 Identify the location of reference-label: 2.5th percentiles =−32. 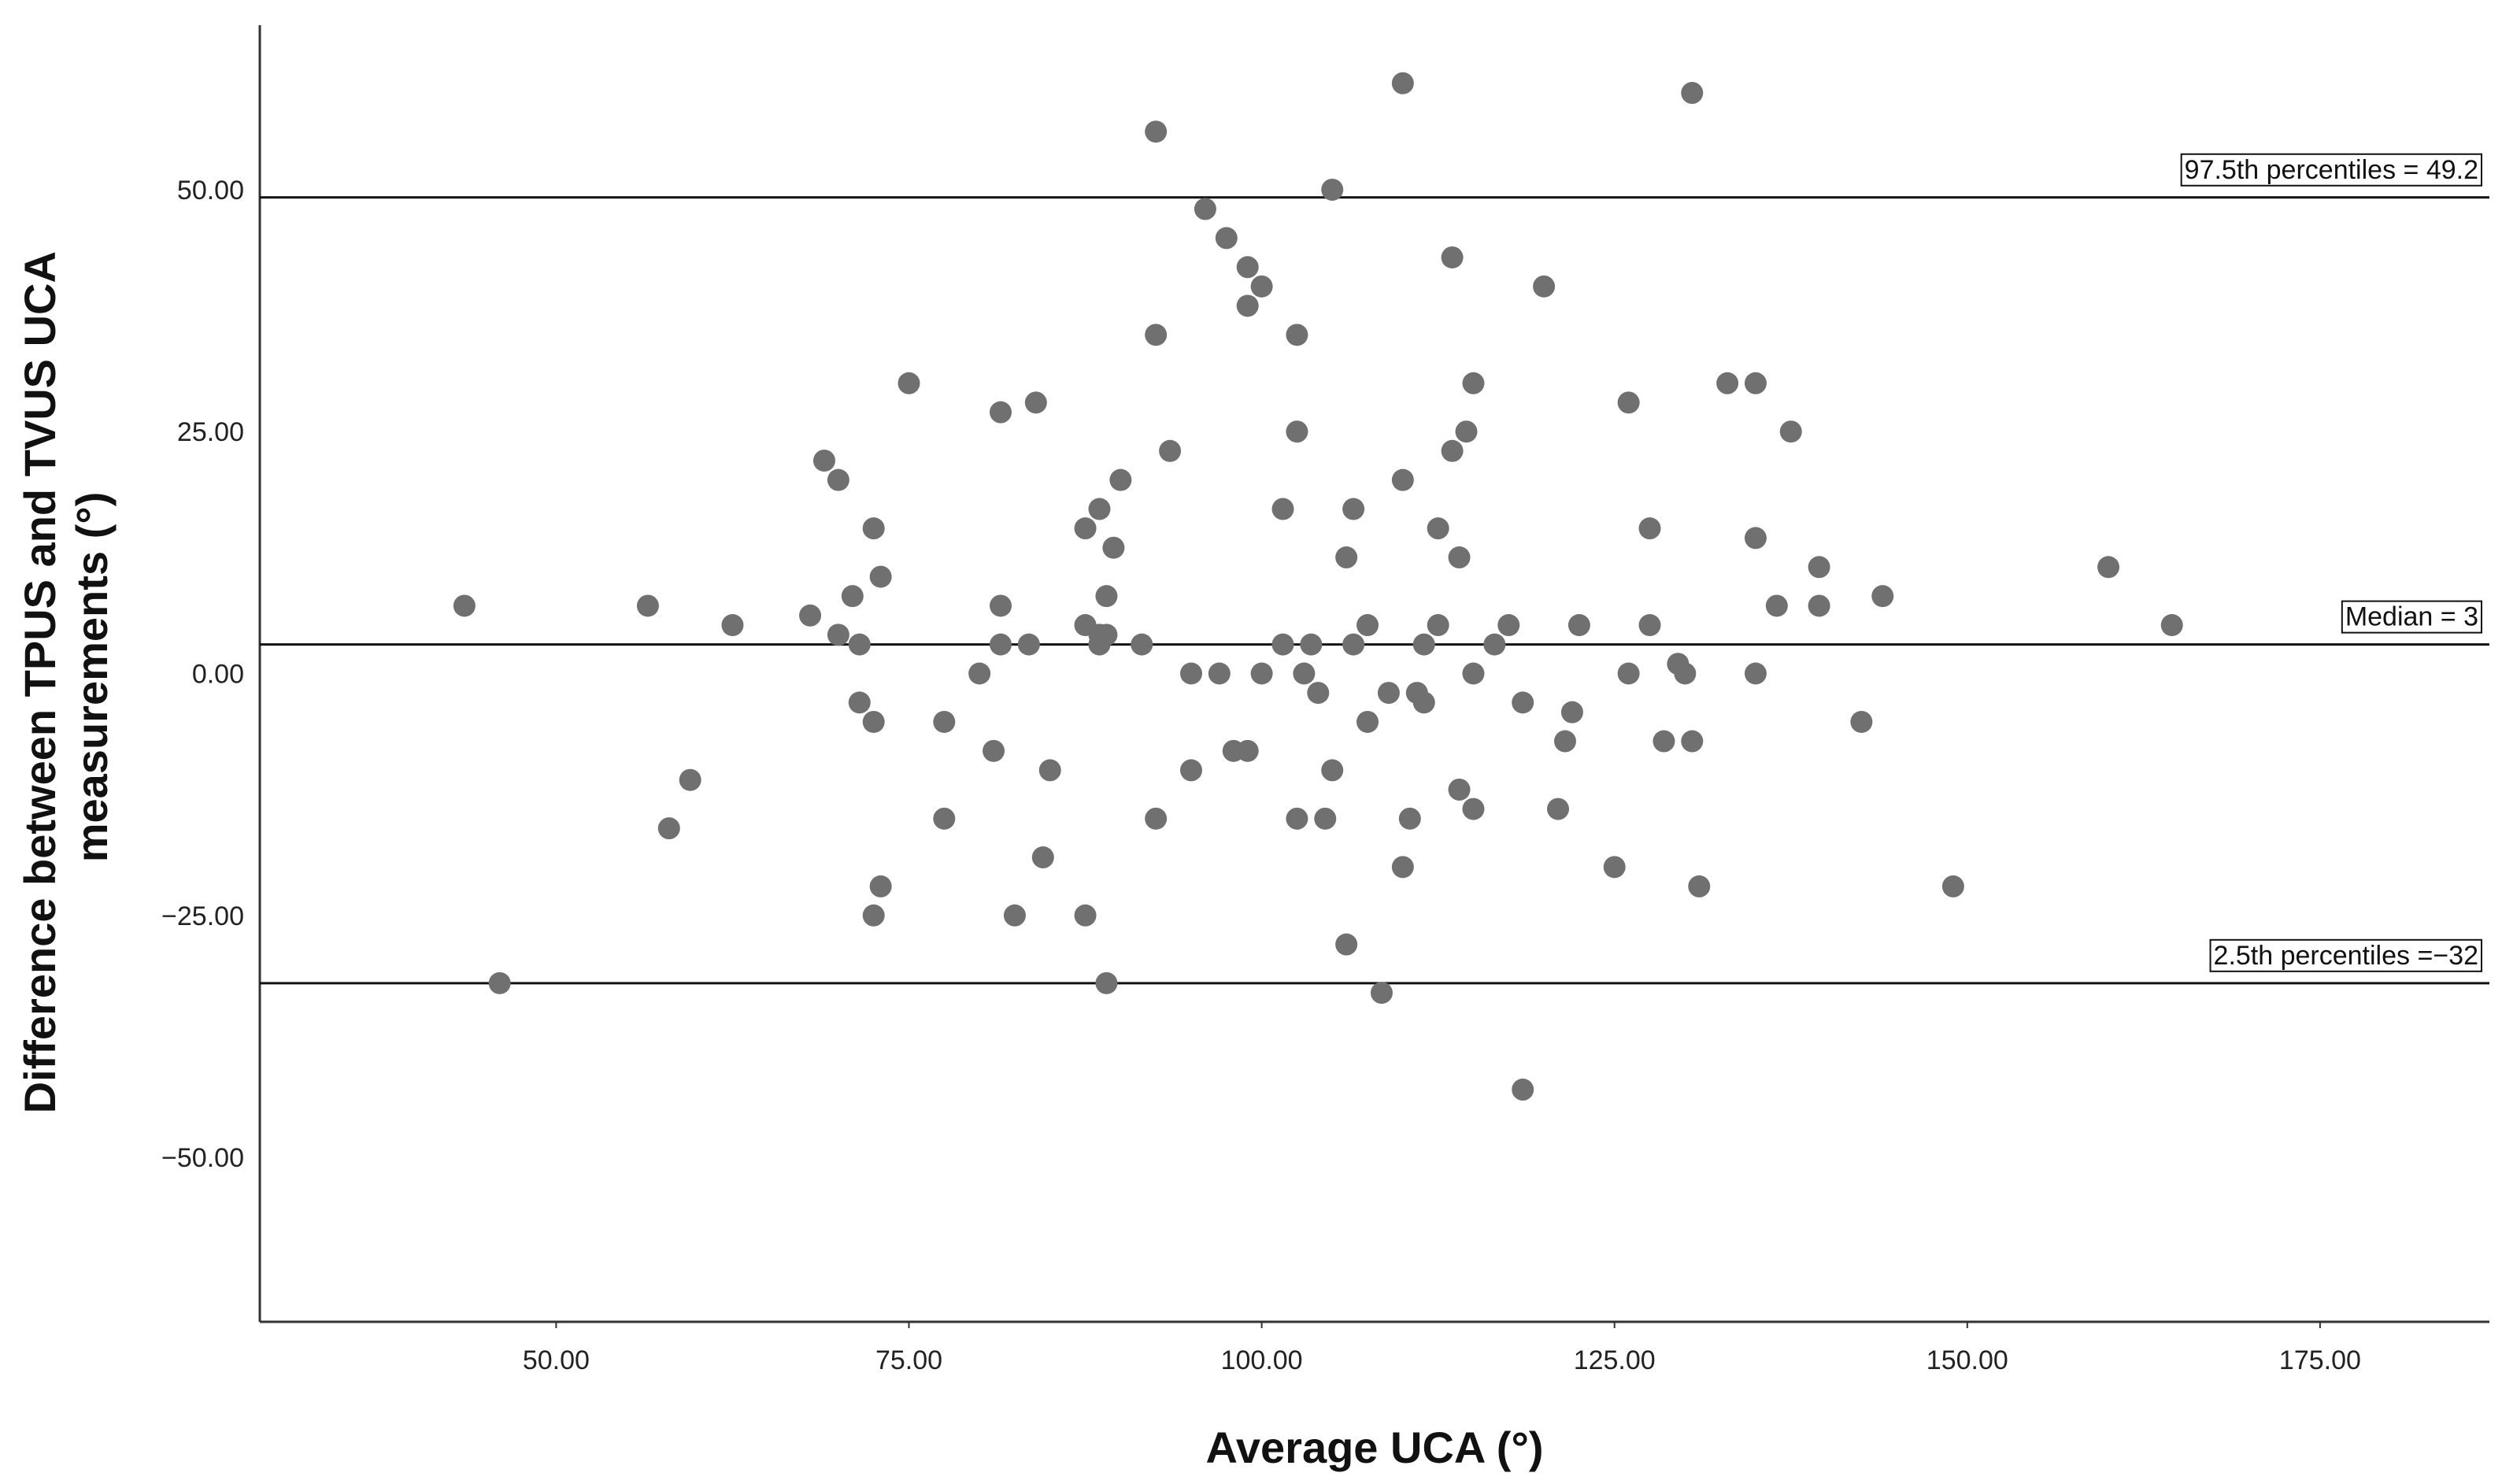
(2345, 955).